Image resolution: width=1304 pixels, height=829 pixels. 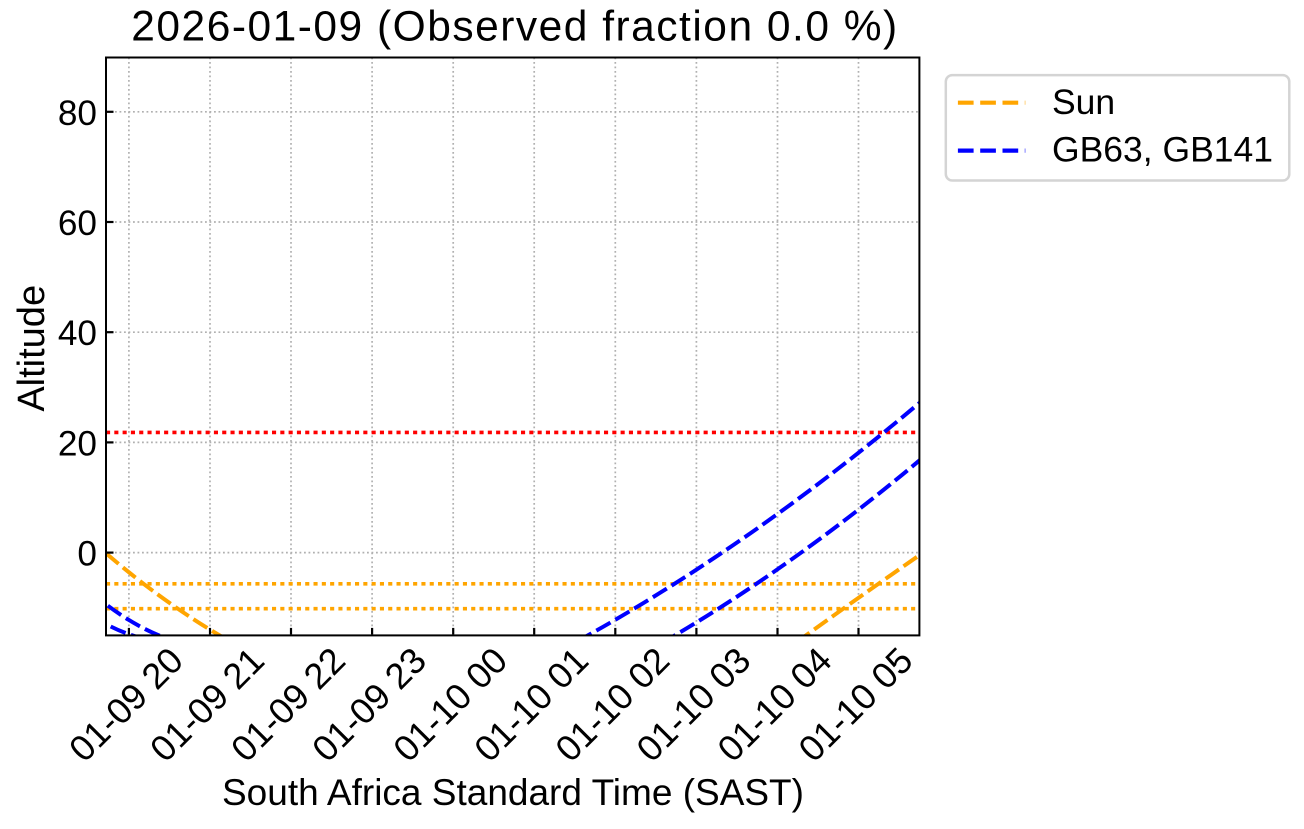 What do you see at coordinates (77, 333) in the screenshot?
I see `svg-text: 40` at bounding box center [77, 333].